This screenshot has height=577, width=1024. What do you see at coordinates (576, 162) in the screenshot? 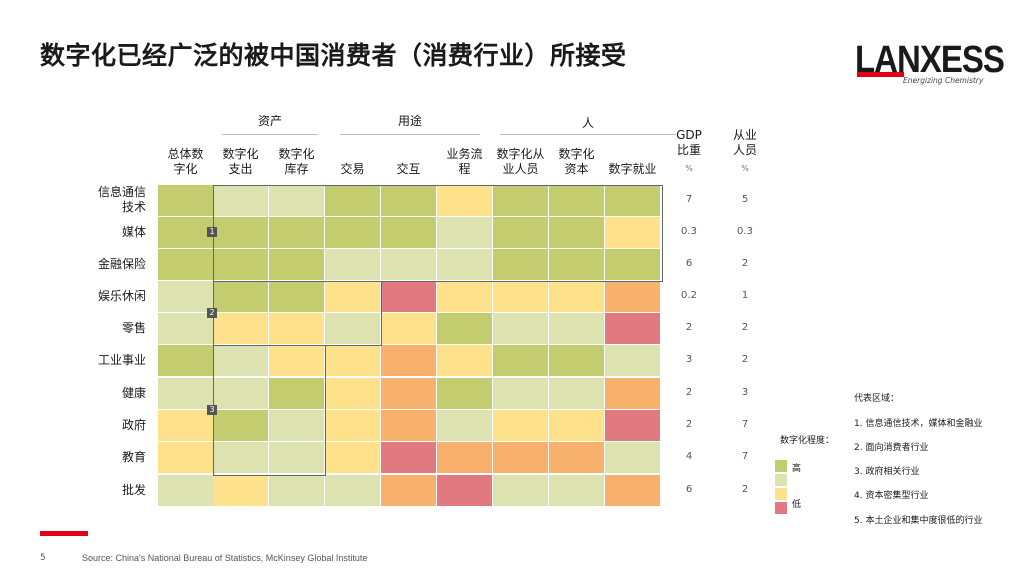
I see `column-header: 数字化 资本` at bounding box center [576, 162].